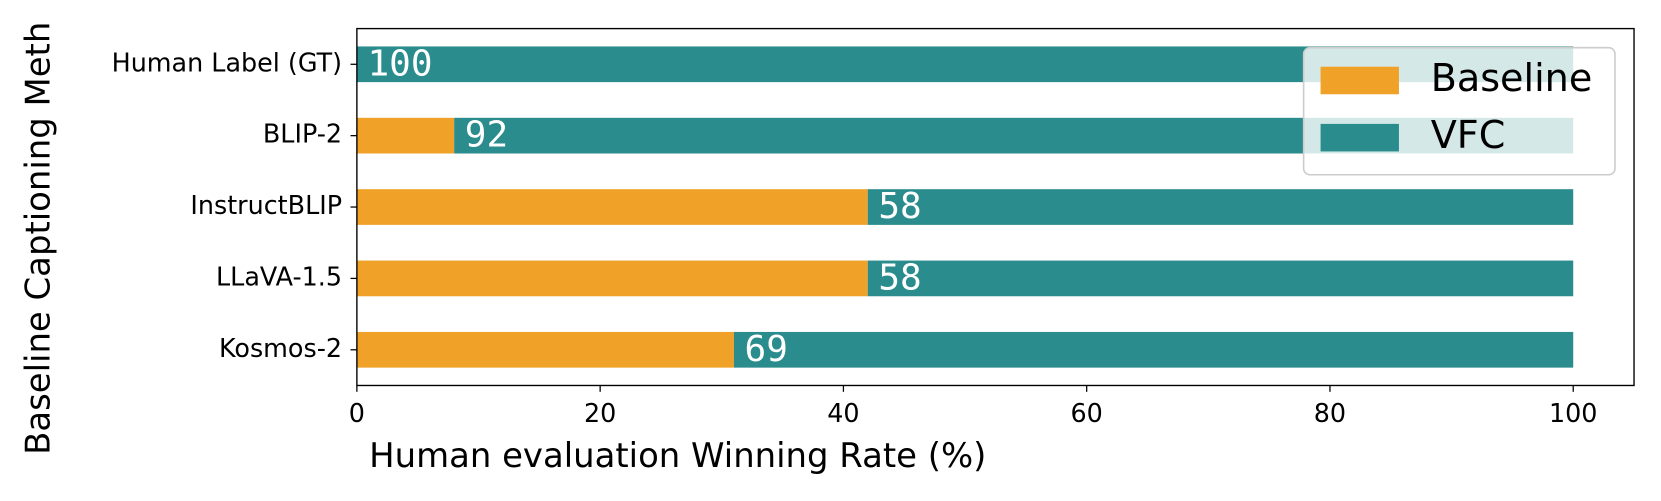 This screenshot has height=501, width=1661. Describe the element at coordinates (1512, 78) in the screenshot. I see `legend-label: Baseline` at that location.